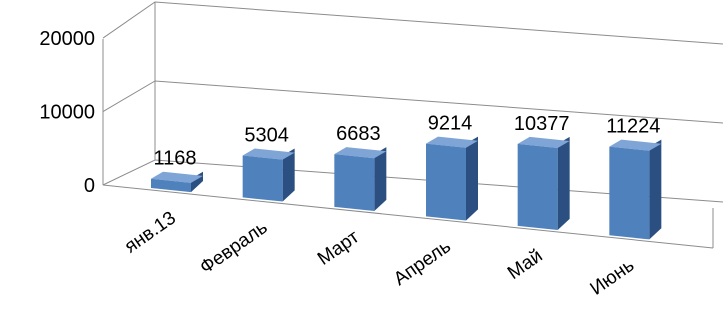 Image resolution: width=723 pixels, height=326 pixels. Describe the element at coordinates (633, 127) in the screenshot. I see `data-label: 11224` at that location.